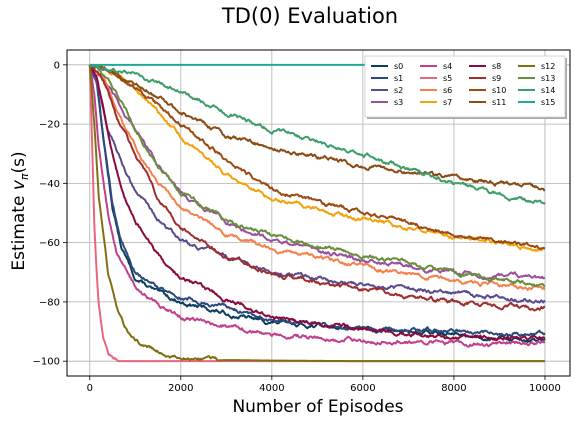  What do you see at coordinates (496, 66) in the screenshot?
I see `legend-label-s8: s8` at bounding box center [496, 66].